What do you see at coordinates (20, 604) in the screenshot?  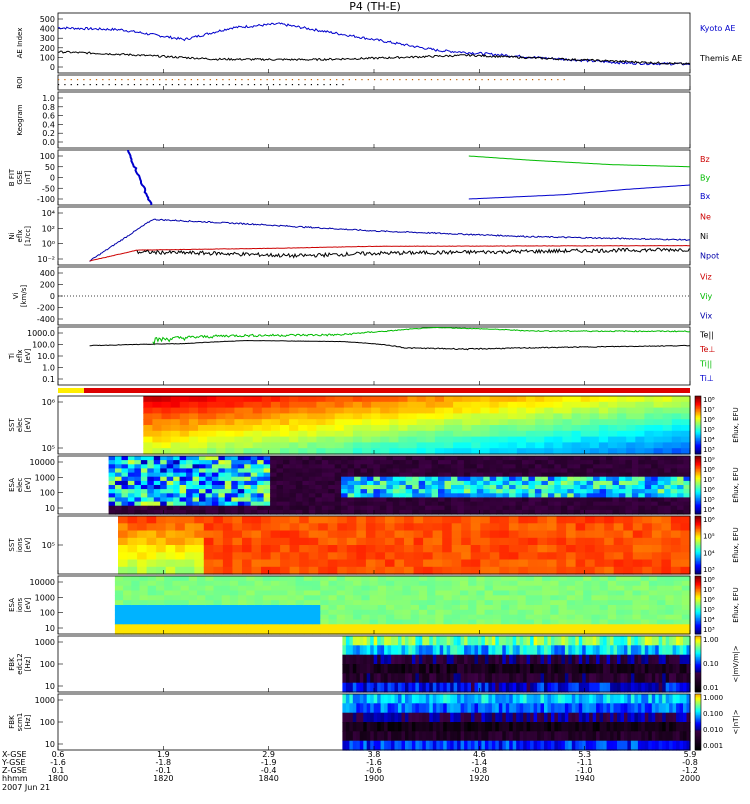 I see `esa-ions-panel-ylabel-2: ions` at bounding box center [20, 604].